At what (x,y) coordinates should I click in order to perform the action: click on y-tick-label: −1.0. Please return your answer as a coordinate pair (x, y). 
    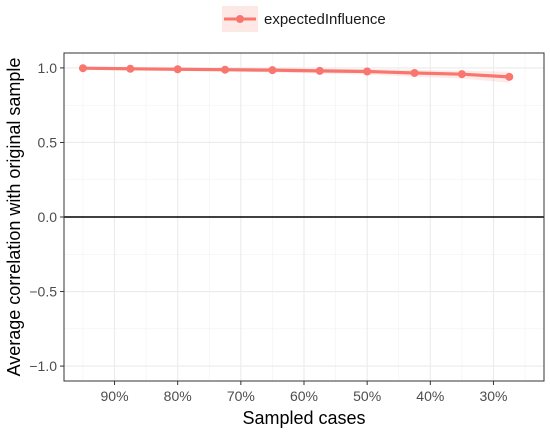
    Looking at the image, I should click on (43, 366).